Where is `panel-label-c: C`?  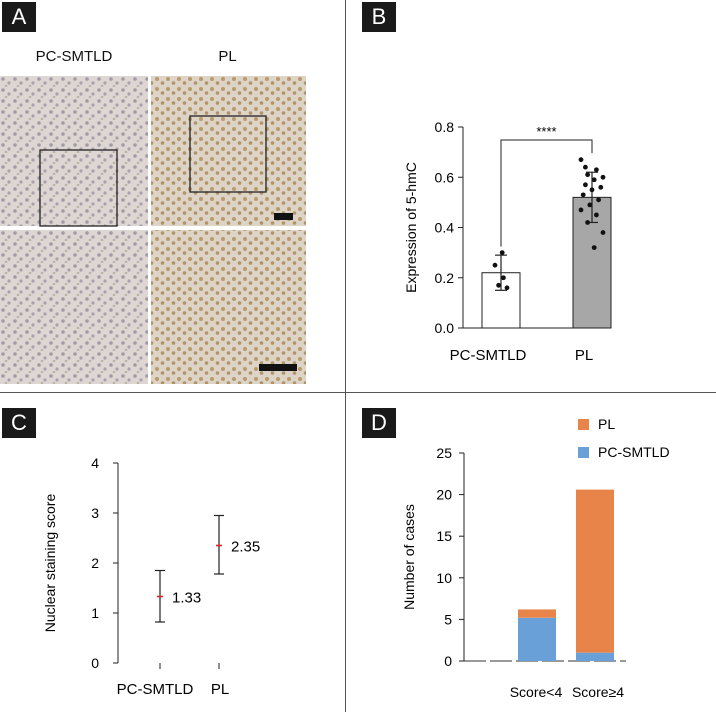
panel-label-c: C is located at coordinates (19, 423).